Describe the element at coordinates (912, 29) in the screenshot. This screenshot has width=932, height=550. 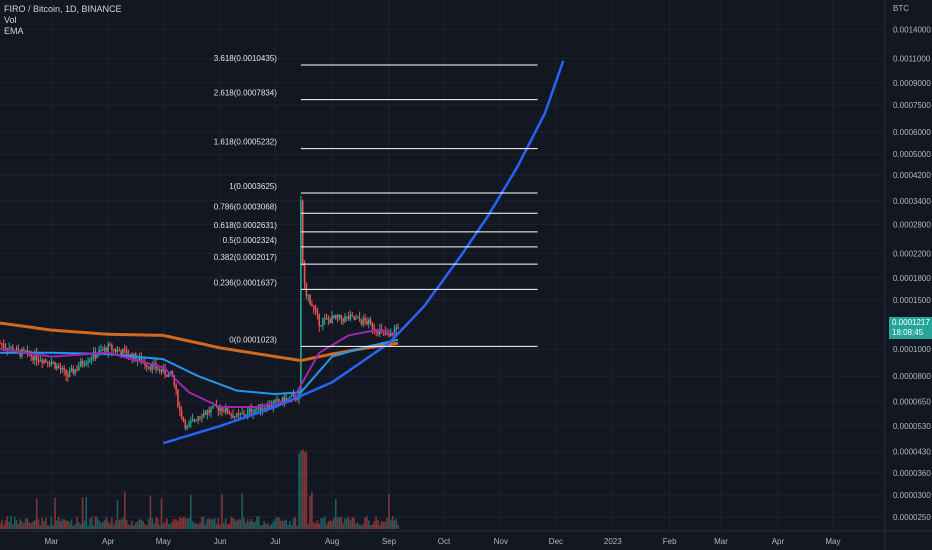
I see `price-axis-label: 0.0014000` at that location.